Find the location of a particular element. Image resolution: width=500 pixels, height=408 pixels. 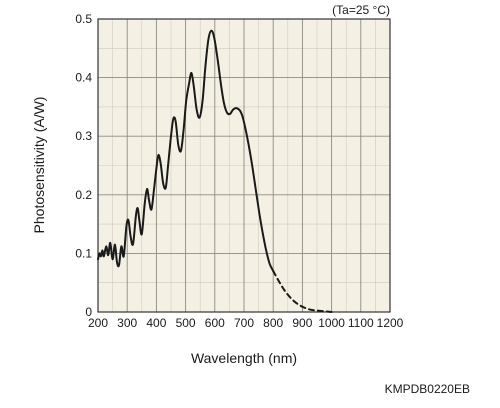

x-tick-label: 400 is located at coordinates (156, 323).